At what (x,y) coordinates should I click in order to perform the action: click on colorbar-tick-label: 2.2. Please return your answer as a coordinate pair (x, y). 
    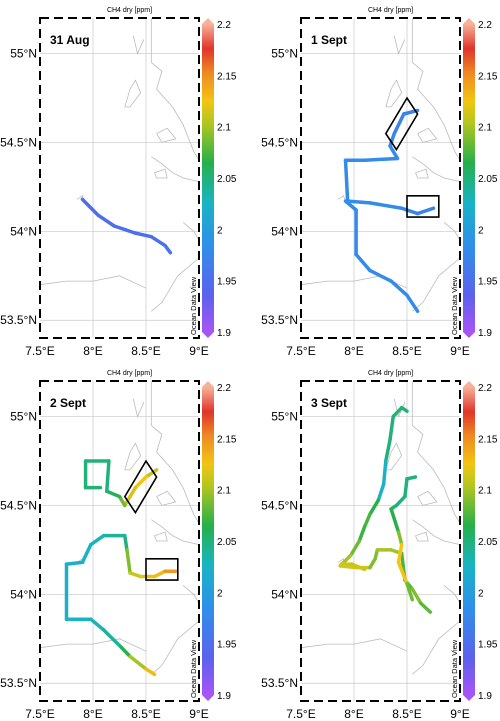
    Looking at the image, I should click on (224, 388).